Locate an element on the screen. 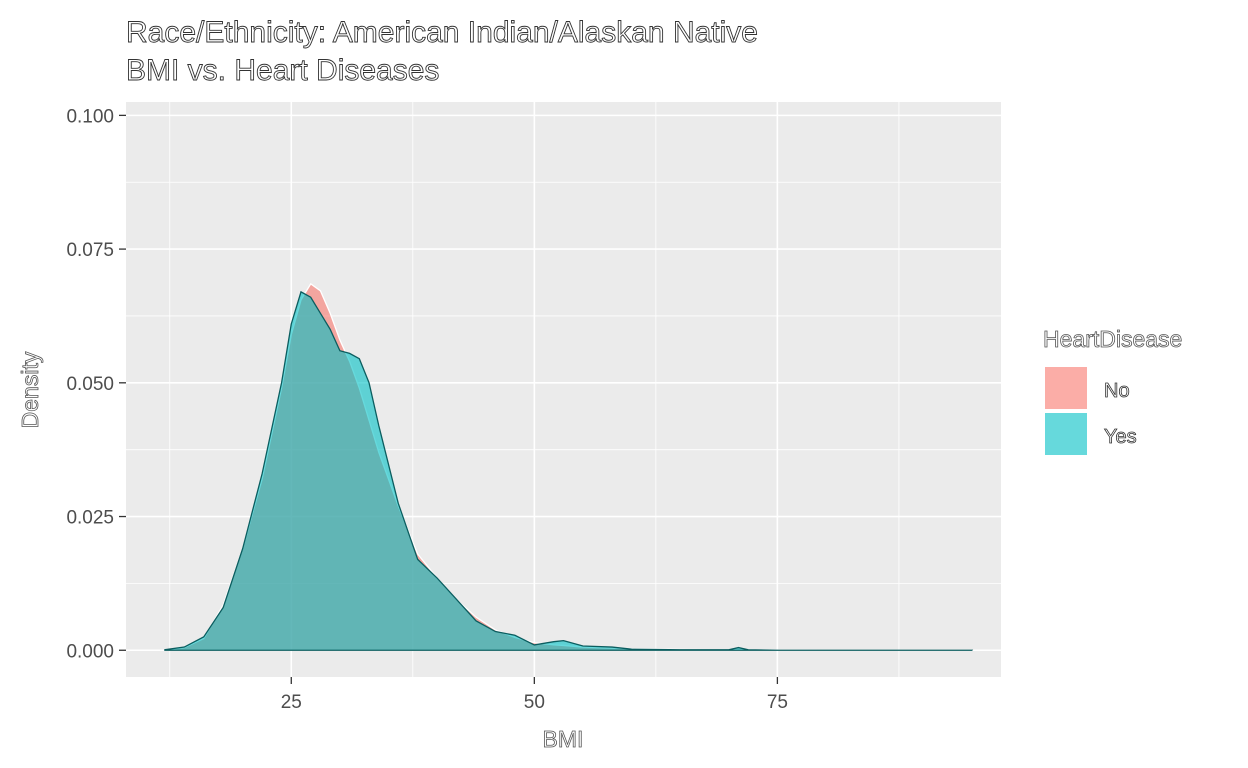 The width and height of the screenshot is (1248, 768). chart-subtitle: BMI vs. Heart Diseases is located at coordinates (282, 70).